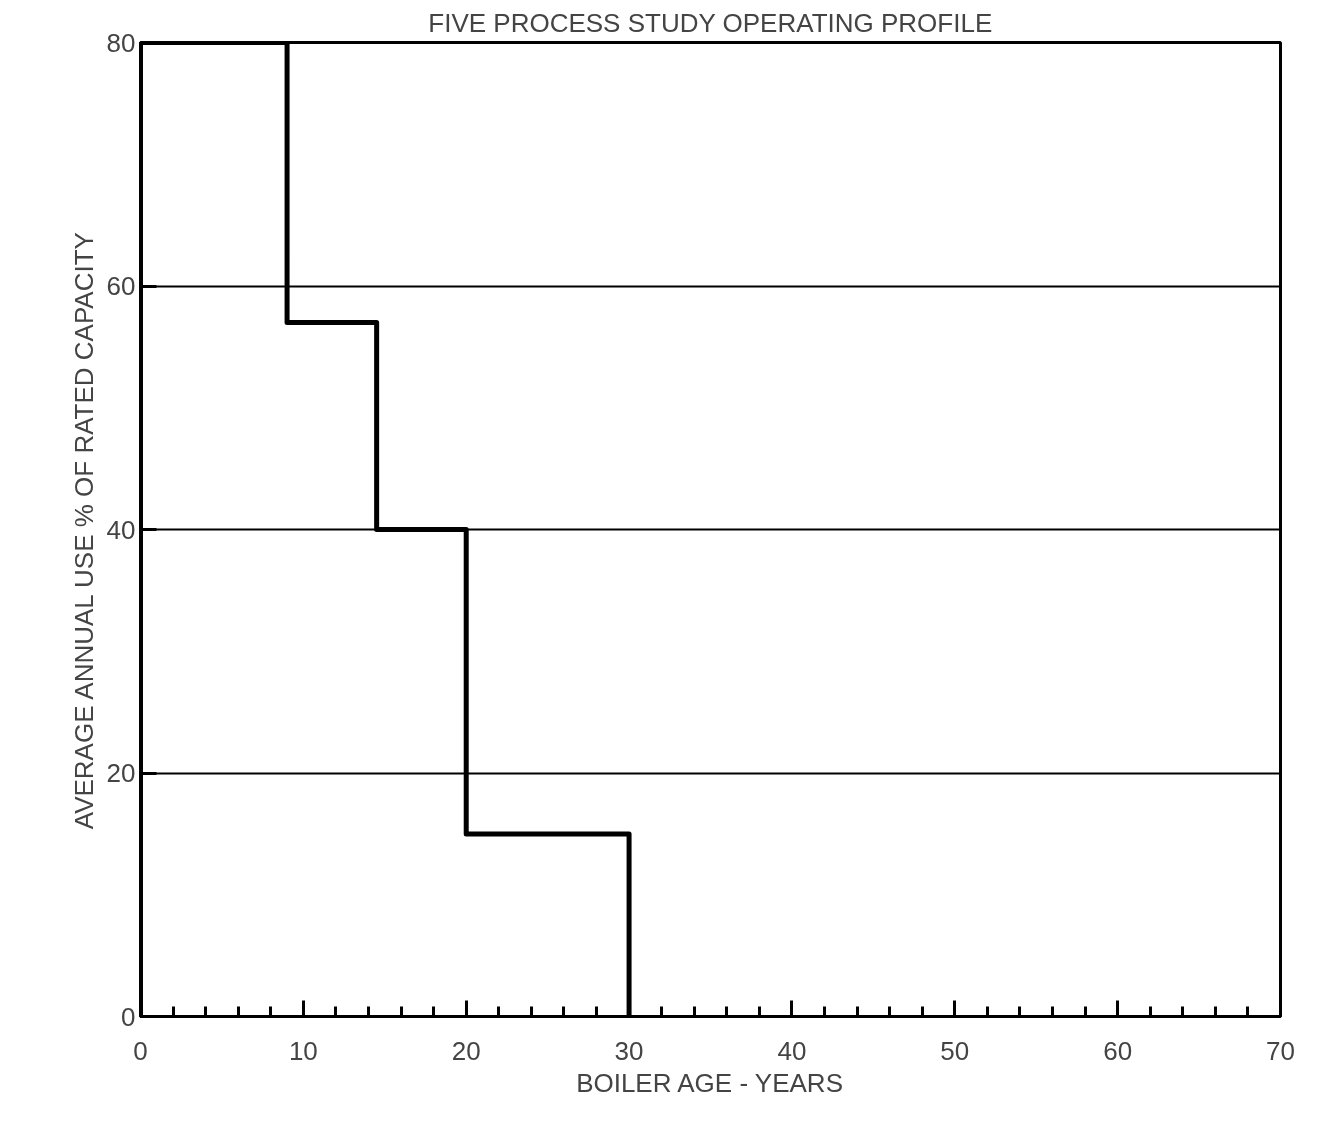  Describe the element at coordinates (303, 1050) in the screenshot. I see `x-tick-label: 10` at that location.